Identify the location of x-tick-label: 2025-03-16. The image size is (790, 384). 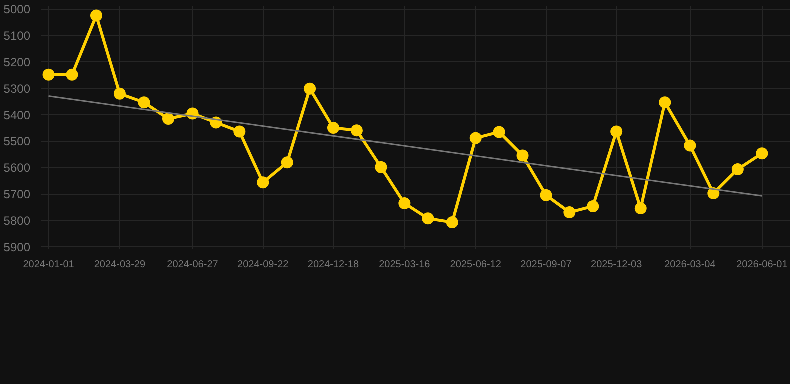
(405, 265).